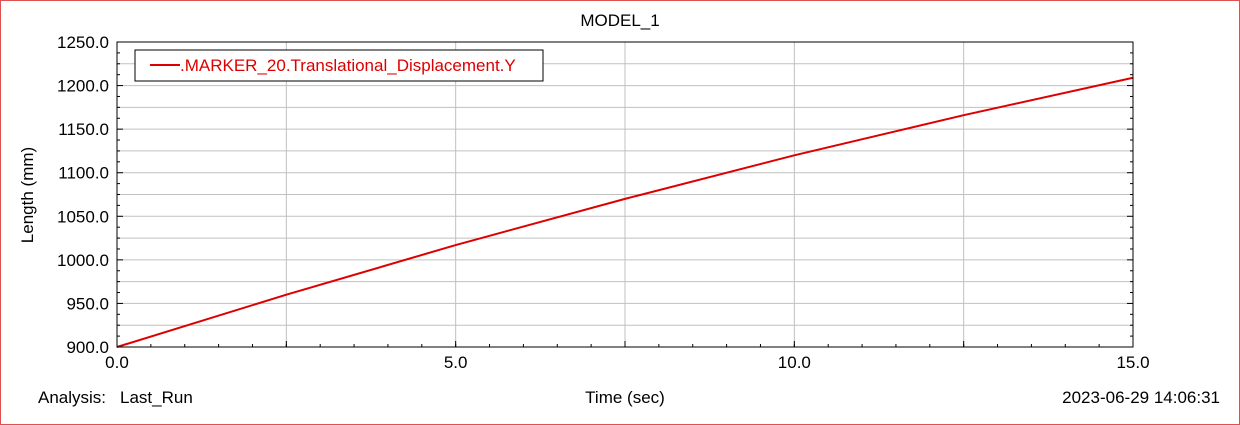  Describe the element at coordinates (72, 397) in the screenshot. I see `analysis-label: Analysis:` at that location.